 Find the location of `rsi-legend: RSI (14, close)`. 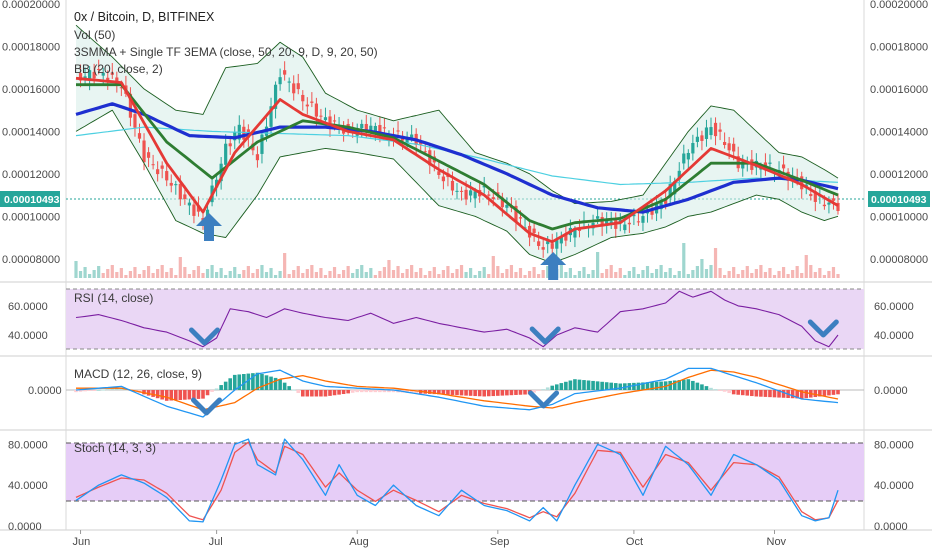

rsi-legend: RSI (14, close) is located at coordinates (113, 298).